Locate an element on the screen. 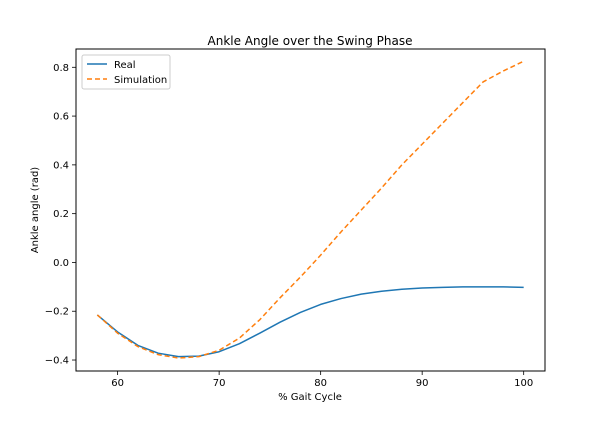 The width and height of the screenshot is (607, 424). y-axis: −0.4 −0.2 0.0 0.2 0.4 0.6 0.8 is located at coordinates (60, 215).